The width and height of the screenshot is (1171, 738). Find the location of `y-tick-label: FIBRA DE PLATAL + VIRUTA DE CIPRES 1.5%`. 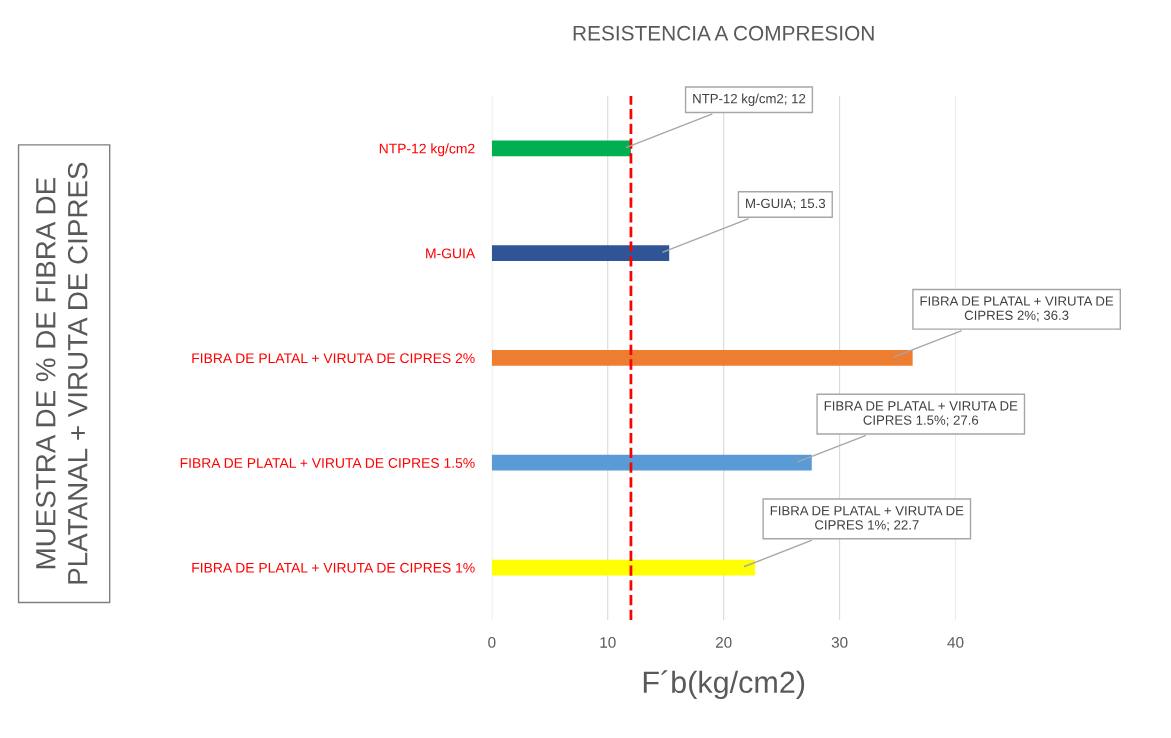

y-tick-label: FIBRA DE PLATAL + VIRUTA DE CIPRES 1.5% is located at coordinates (327, 463).